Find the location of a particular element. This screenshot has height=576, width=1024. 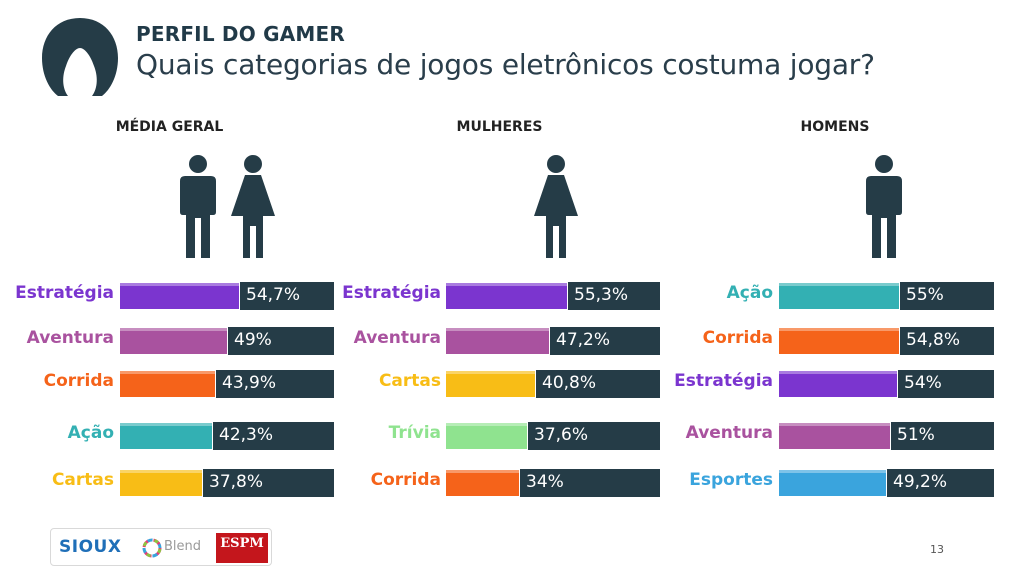

bar-track: 37,6% is located at coordinates (552, 436).